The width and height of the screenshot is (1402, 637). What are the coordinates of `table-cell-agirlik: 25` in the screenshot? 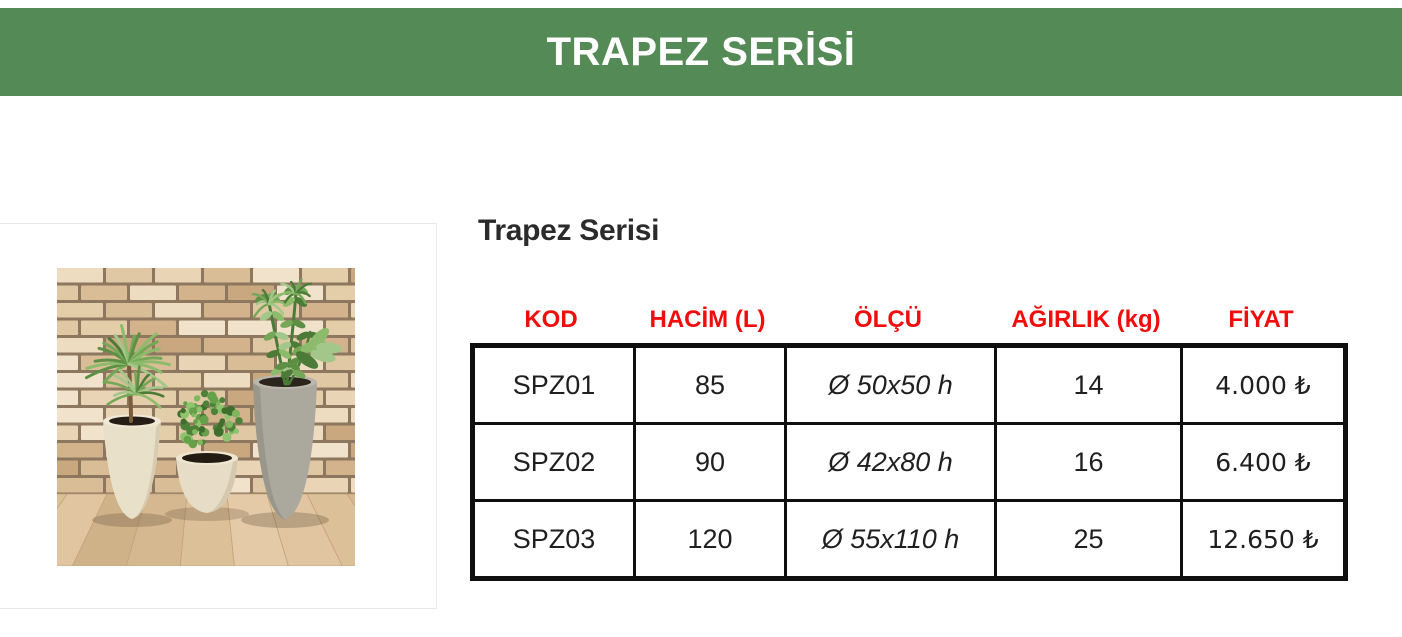 It's located at (1088, 539).